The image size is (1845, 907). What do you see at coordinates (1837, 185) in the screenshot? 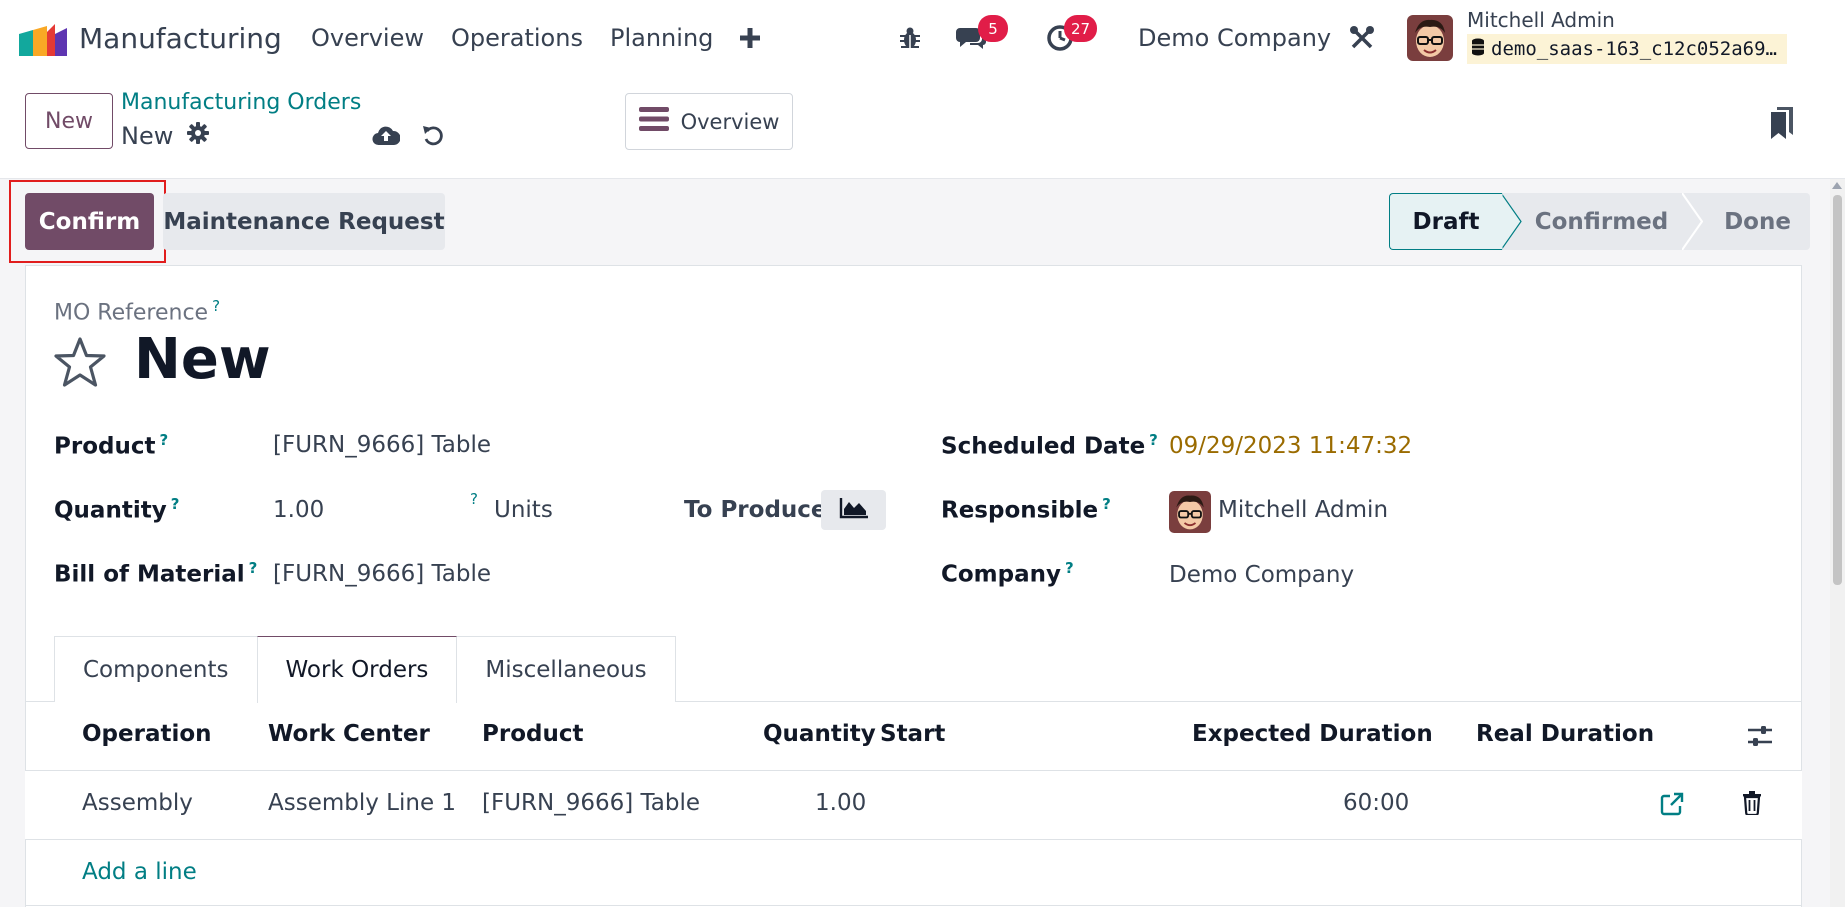
I see `scroll-up-icon` at bounding box center [1837, 185].